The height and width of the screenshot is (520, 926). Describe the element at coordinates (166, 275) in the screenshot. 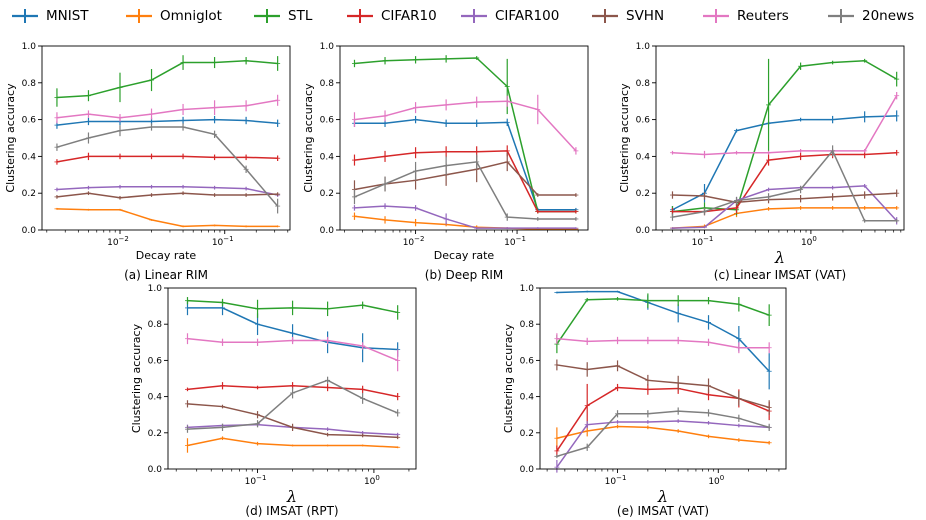

I see `panel-caption: (a) Linear RIM` at that location.